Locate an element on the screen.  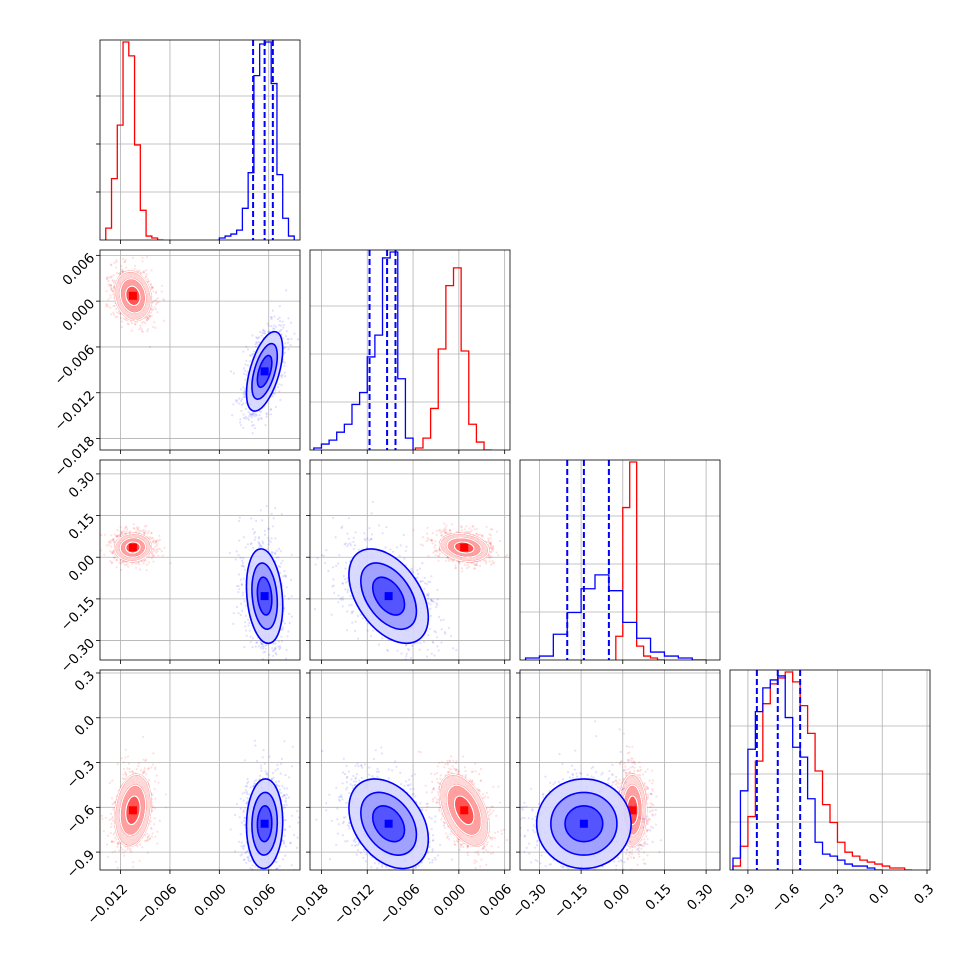
panel-content is located at coordinates (200, 140).